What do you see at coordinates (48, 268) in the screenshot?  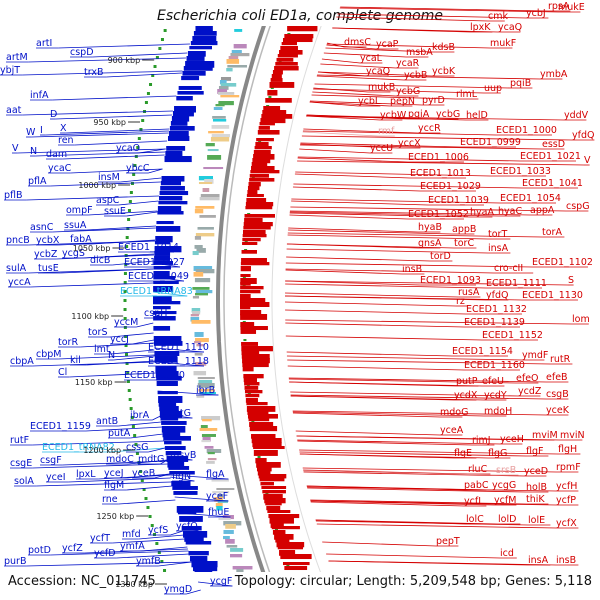 I see `gene-label-left: tusE` at bounding box center [48, 268].